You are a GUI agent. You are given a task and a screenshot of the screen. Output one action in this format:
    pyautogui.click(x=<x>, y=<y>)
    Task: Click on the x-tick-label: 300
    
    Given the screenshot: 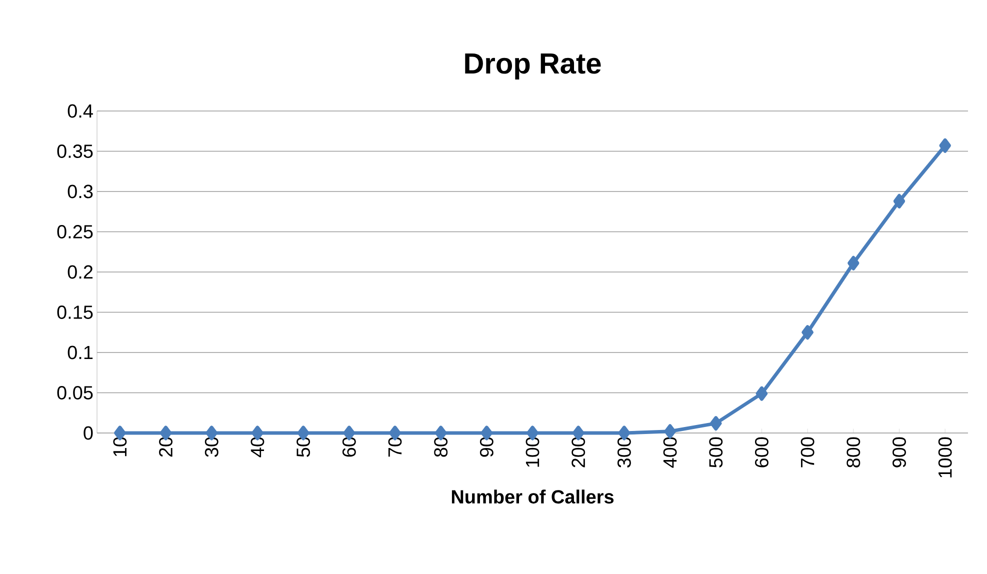 What is the action you would take?
    pyautogui.click(x=624, y=452)
    